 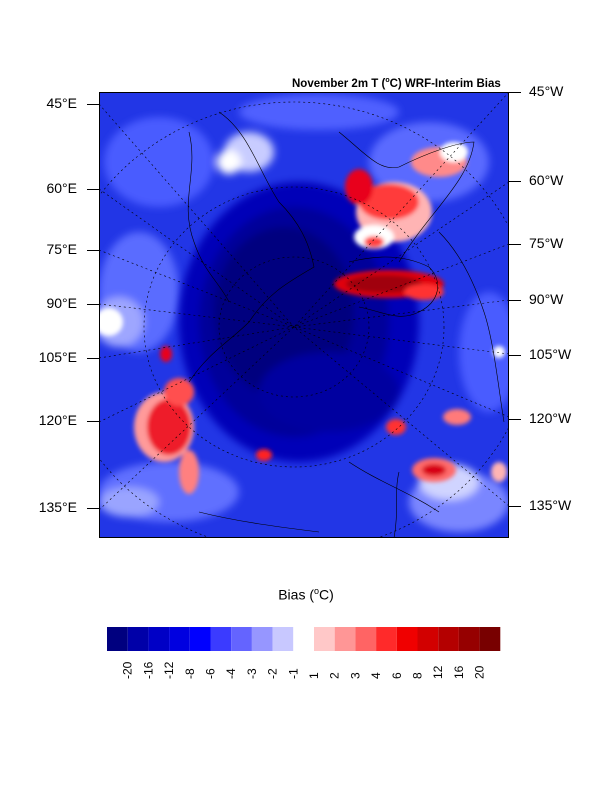 I want to click on colorbar-label: -16, so click(x=148, y=670).